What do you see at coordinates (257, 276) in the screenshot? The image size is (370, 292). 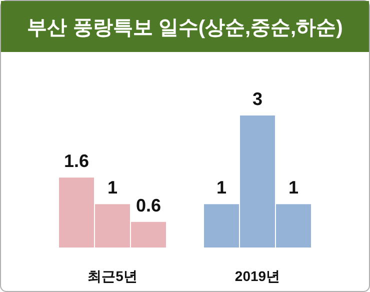 I see `x-tick-label: 2019년` at bounding box center [257, 276].